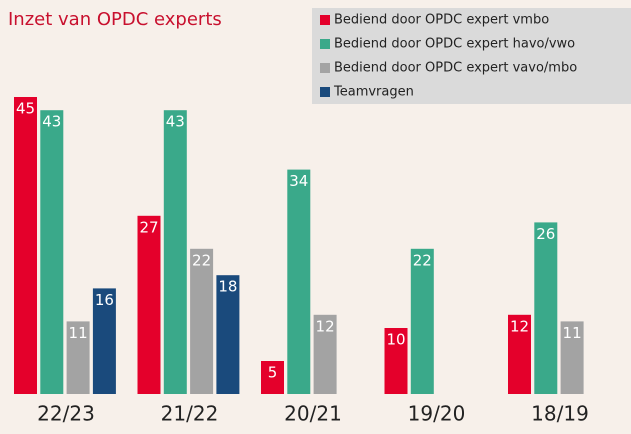 The image size is (631, 434). What do you see at coordinates (441, 20) in the screenshot?
I see `legend-label: Bediend door OPDC expert vmbo` at bounding box center [441, 20].